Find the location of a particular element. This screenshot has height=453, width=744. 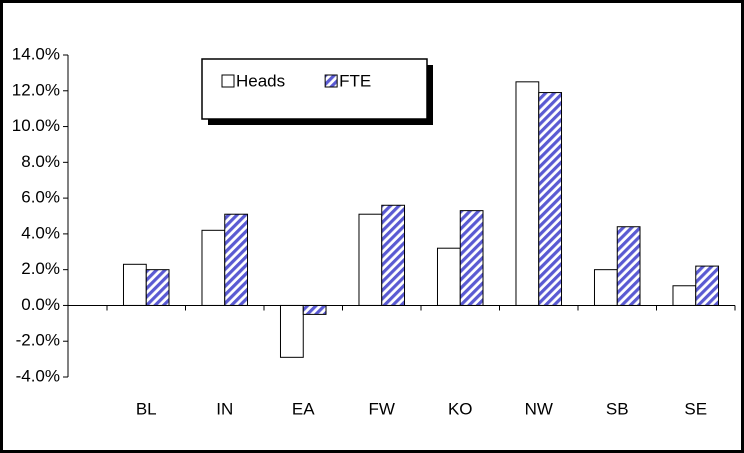

y-tick-label: 6.0% is located at coordinates (40, 197).